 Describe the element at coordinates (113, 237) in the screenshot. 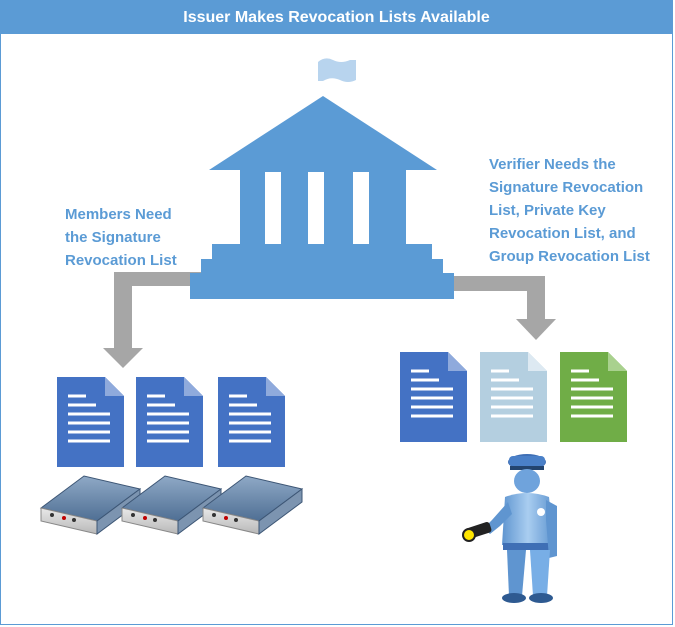

I see `members-caption-line: the Signature` at that location.